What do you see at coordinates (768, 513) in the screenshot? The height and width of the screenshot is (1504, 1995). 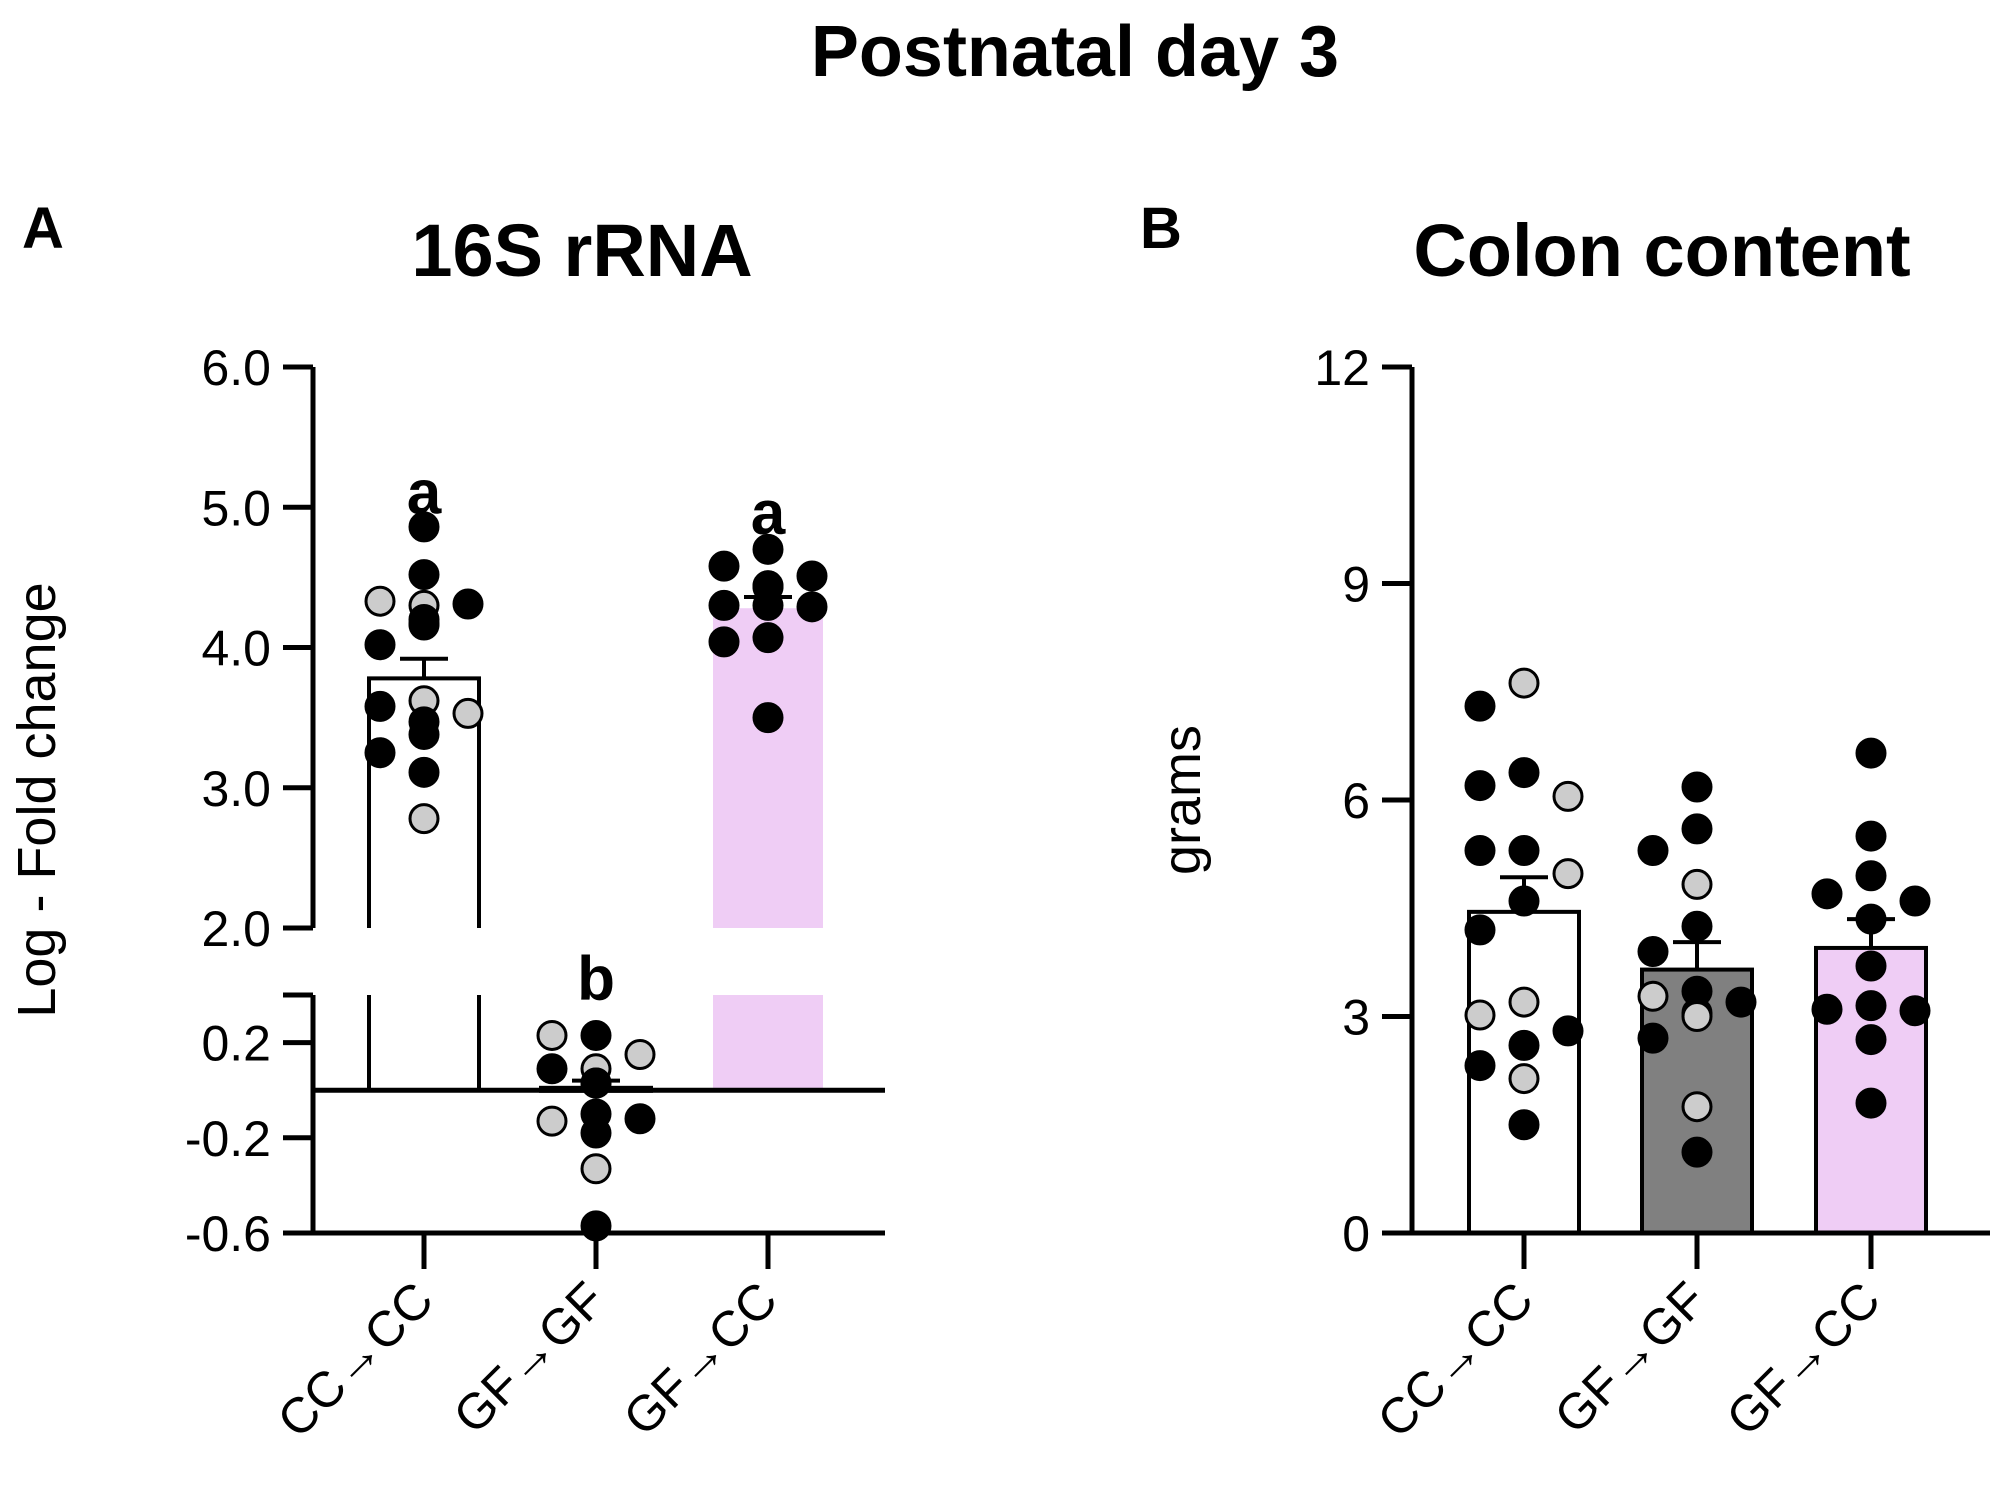 I see `significance-letter-a-2: a` at bounding box center [768, 513].